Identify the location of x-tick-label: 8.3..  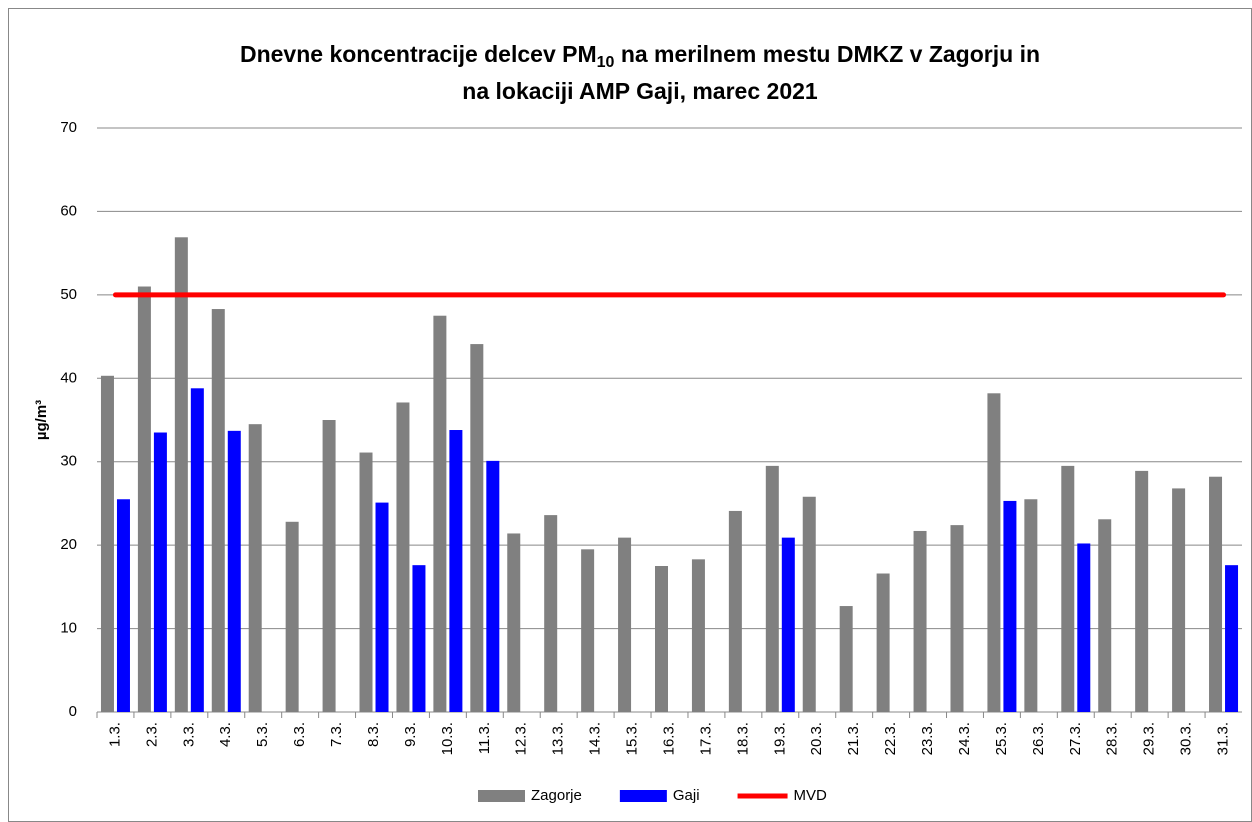
(373, 734).